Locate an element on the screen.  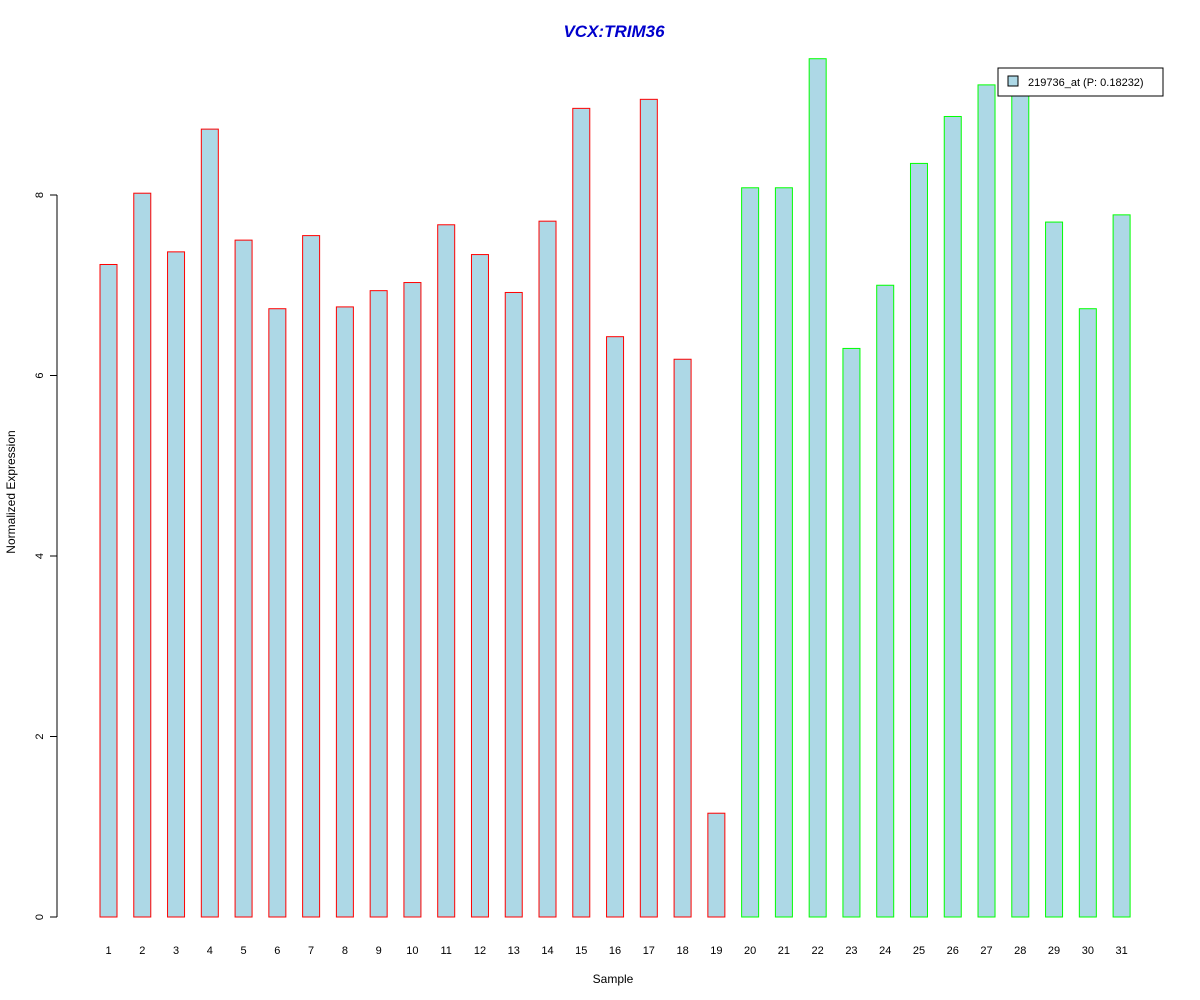
legend: 219736_at (P: 0.18232) is located at coordinates (1080, 82).